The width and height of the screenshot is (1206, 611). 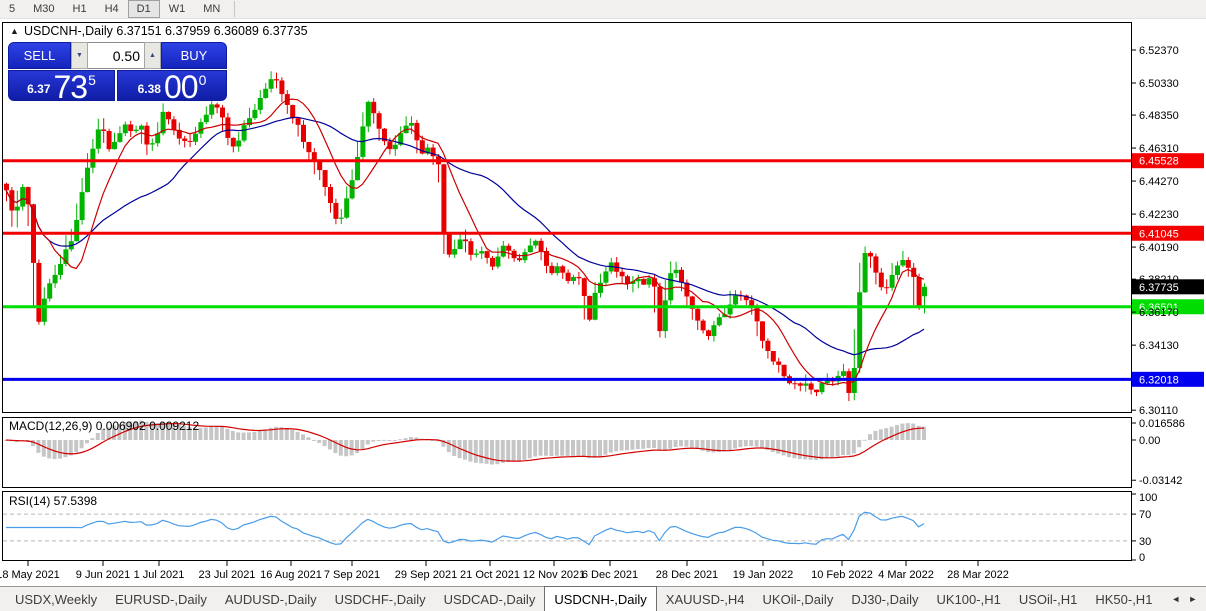 I want to click on date-axis-label: 23 Jul 2021, so click(x=227, y=575).